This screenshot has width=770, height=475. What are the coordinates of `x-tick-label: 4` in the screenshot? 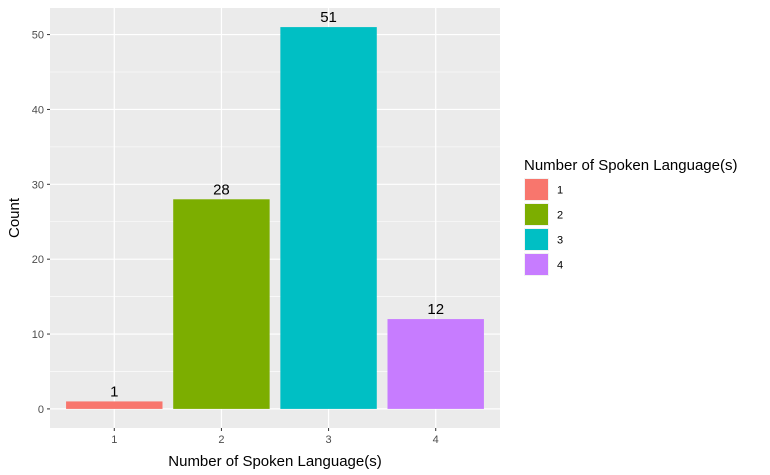 It's located at (436, 440).